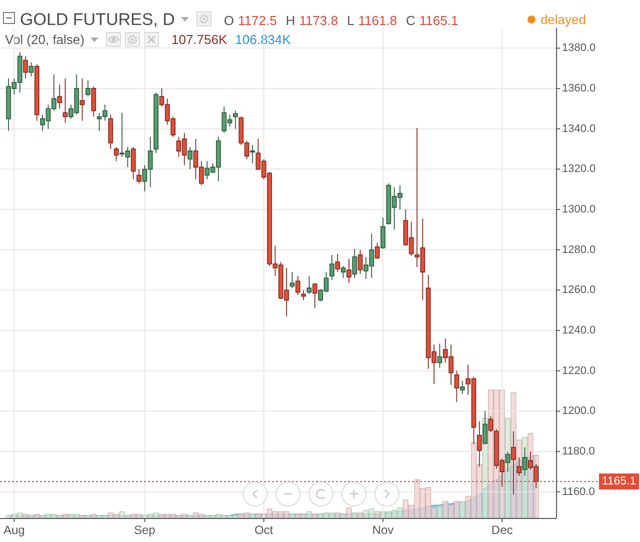 This screenshot has height=542, width=640. What do you see at coordinates (578, 451) in the screenshot?
I see `y-tick-label: 1180.0` at bounding box center [578, 451].